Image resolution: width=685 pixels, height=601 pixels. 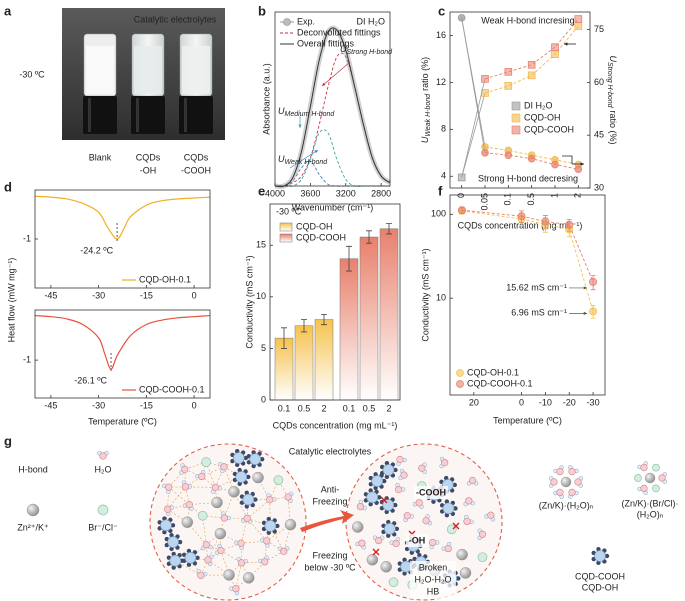 I want to click on dsc-curve, so click(x=122, y=217).